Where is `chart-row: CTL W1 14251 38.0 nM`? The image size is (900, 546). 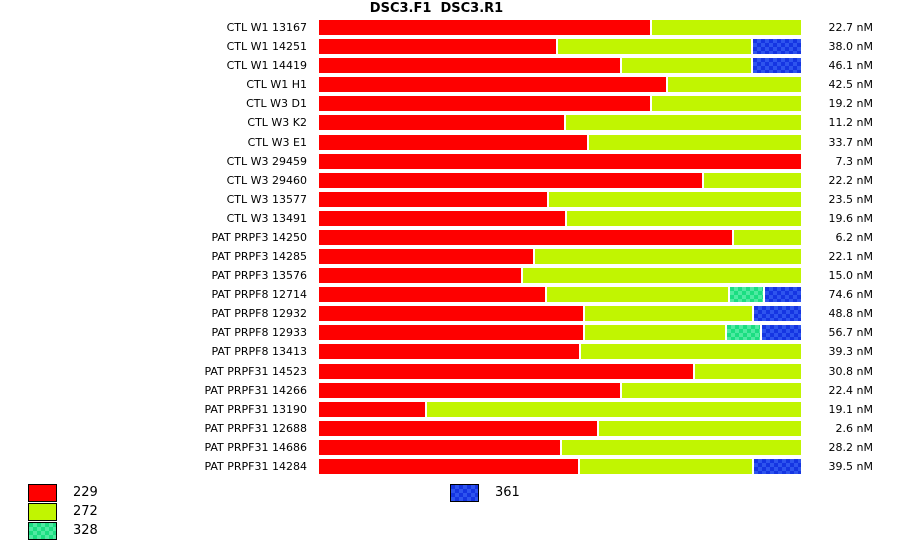
chart-row: CTL W1 14251 38.0 nM is located at coordinates (450, 46).